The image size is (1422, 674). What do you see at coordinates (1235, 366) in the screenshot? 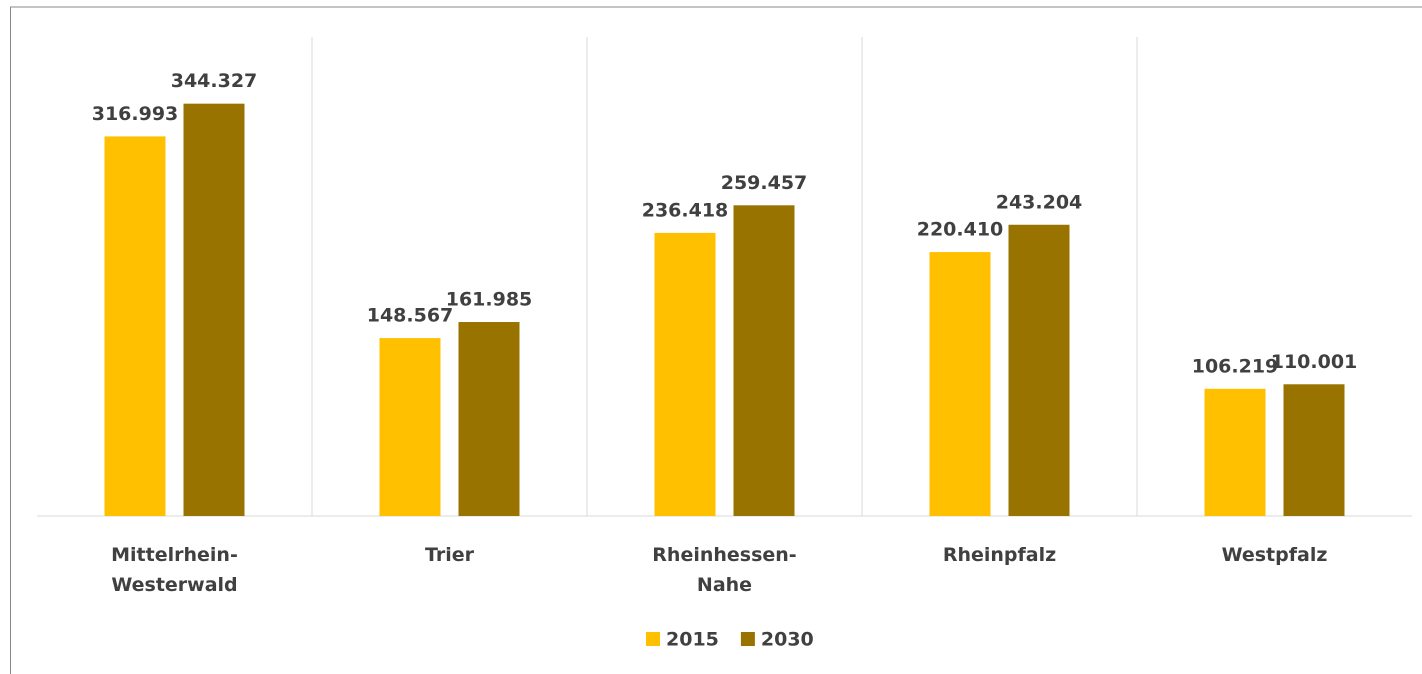
I see `data-label: 106.219` at bounding box center [1235, 366].